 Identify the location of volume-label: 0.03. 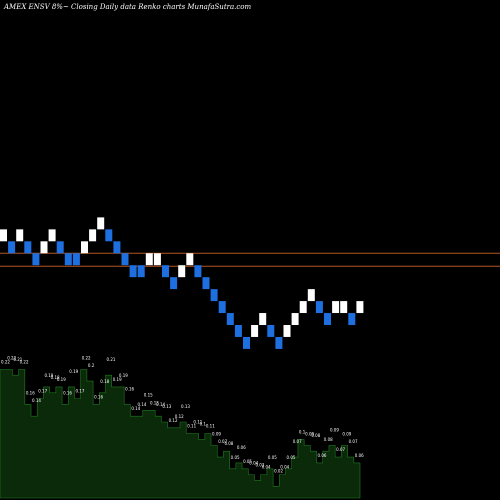
(259, 464).